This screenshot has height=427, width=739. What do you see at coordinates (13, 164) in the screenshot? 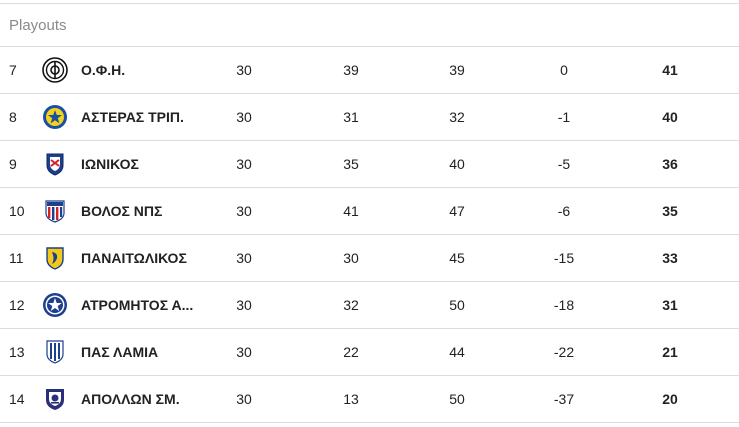
I see `rank-cell: 9` at bounding box center [13, 164].